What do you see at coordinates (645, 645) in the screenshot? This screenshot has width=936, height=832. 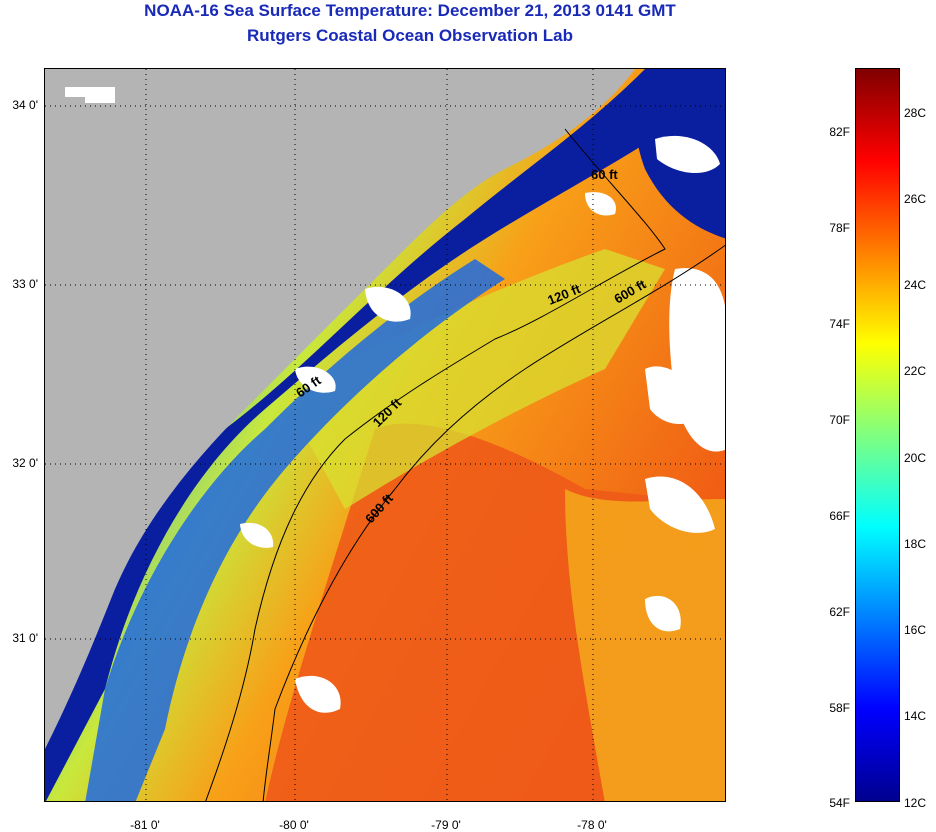 I see `eastern-warm-region` at bounding box center [645, 645].